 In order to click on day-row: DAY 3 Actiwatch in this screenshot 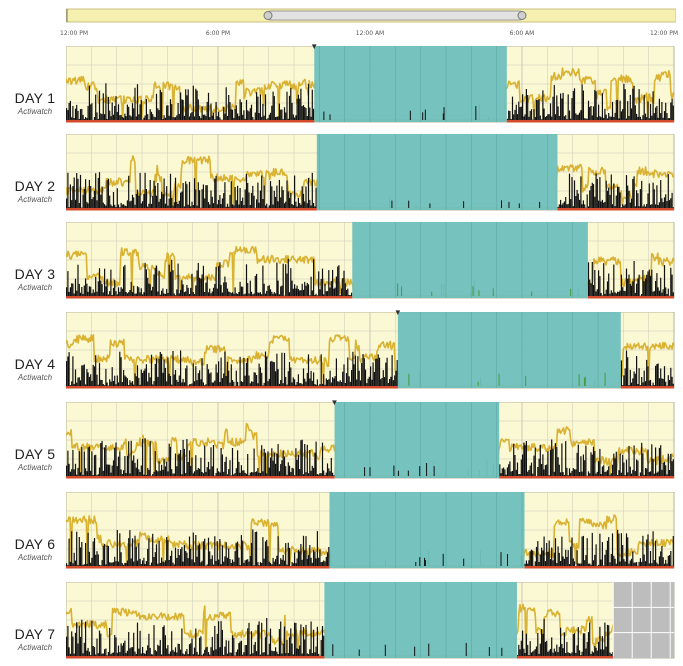, I will do `click(341, 263)`.